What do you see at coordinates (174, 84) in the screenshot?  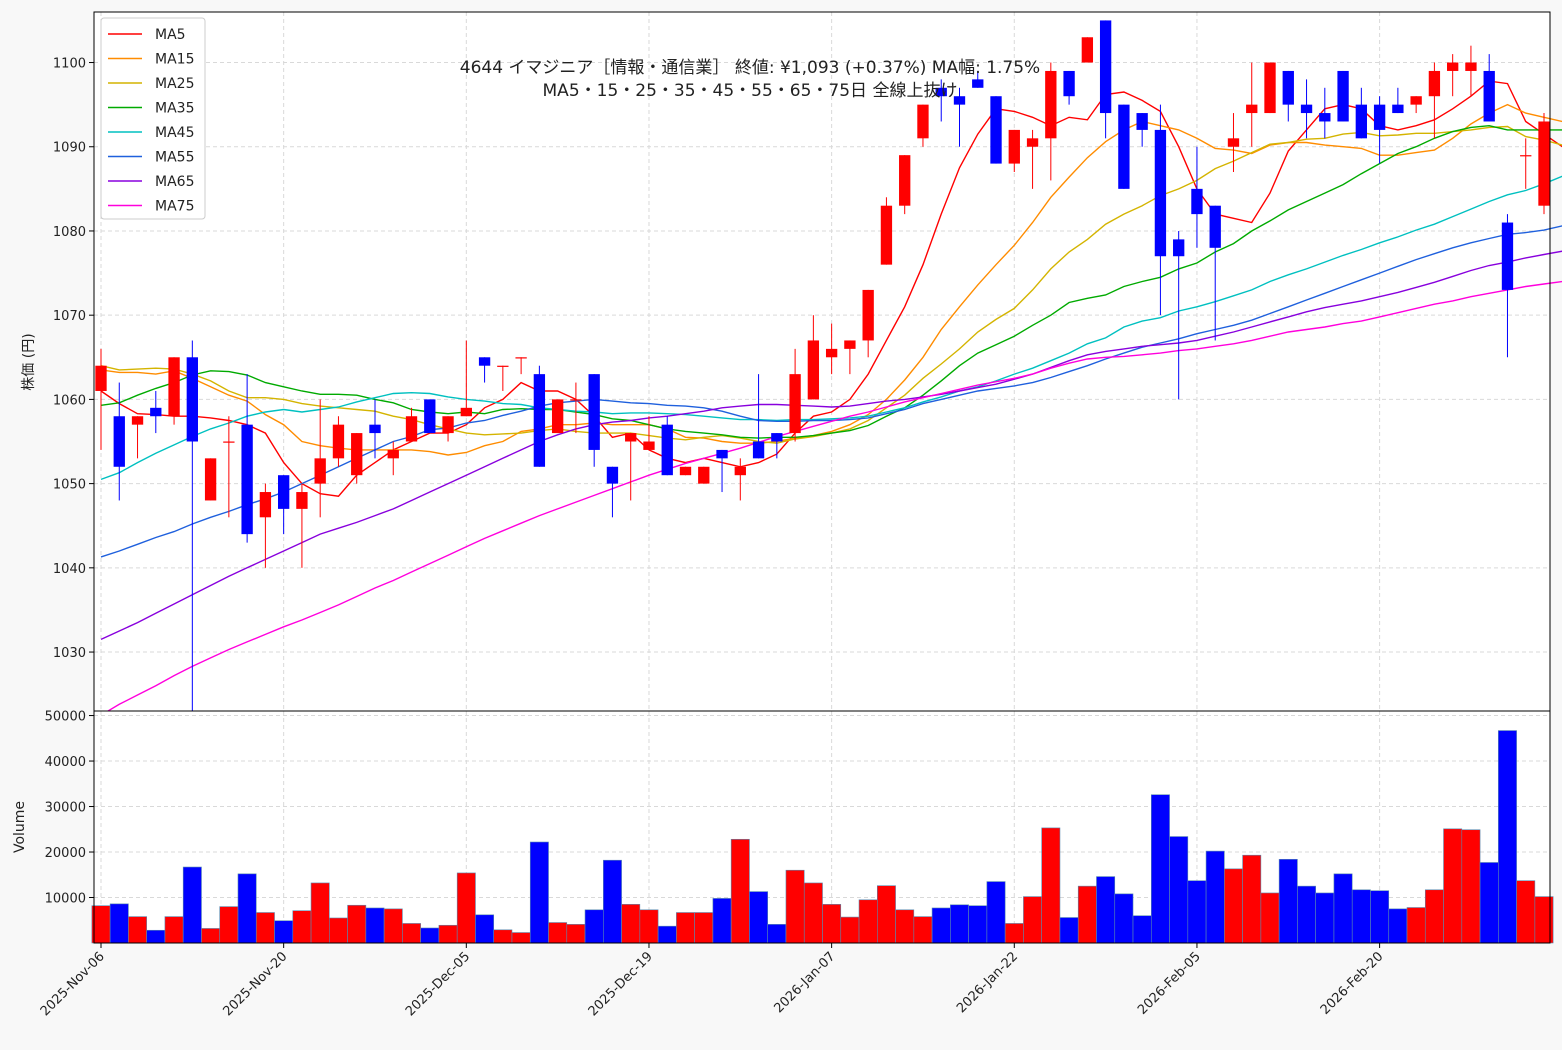 I see `legend-label-ma25: MA25` at bounding box center [174, 84].